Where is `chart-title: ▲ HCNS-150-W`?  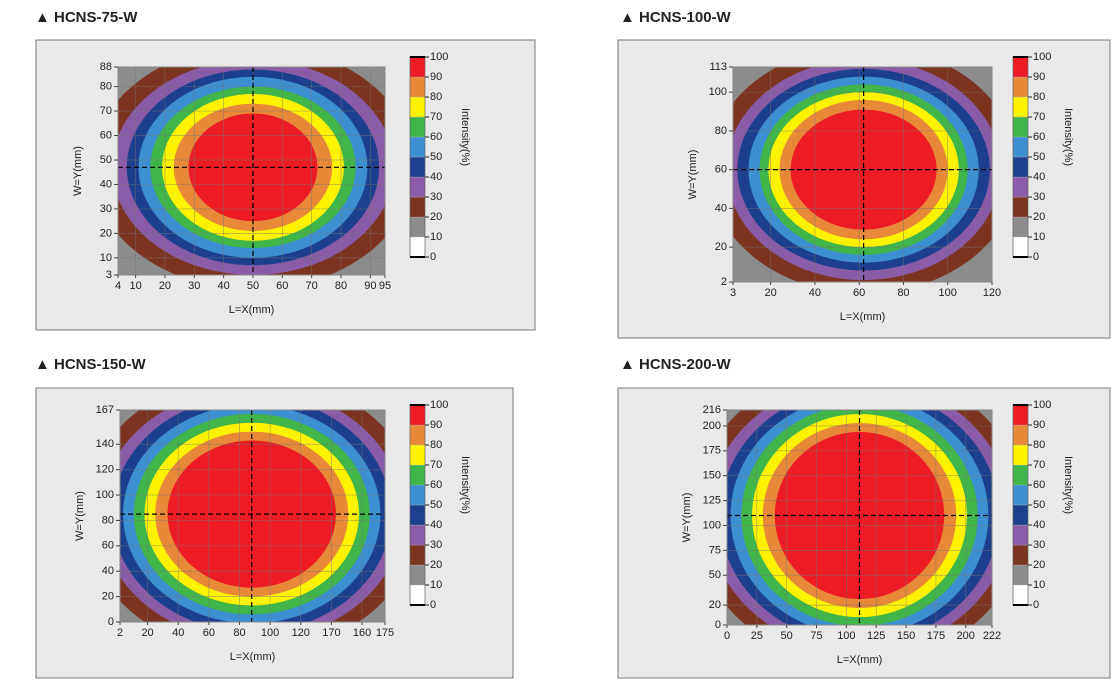 chart-title: ▲ HCNS-150-W is located at coordinates (91, 364).